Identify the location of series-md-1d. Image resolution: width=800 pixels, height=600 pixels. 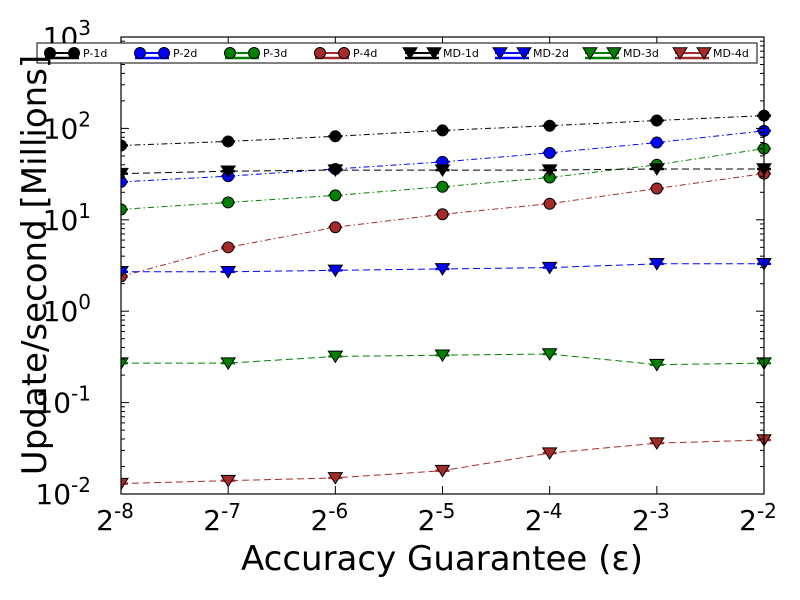
(446, 172).